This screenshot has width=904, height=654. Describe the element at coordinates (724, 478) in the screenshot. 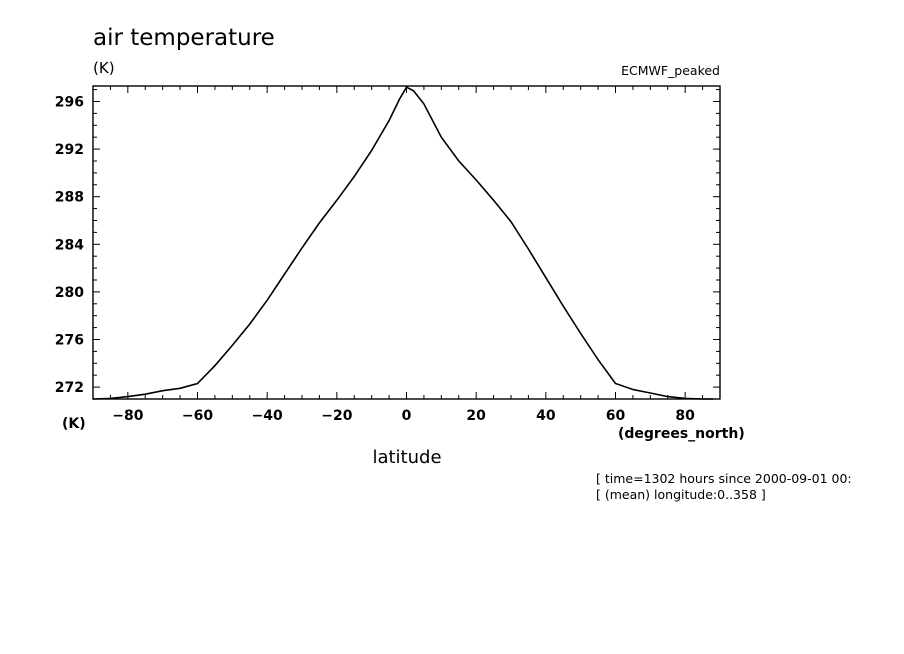

I see `footnote-time: [ time=1302 hours since 2000-09-01 00:` at that location.